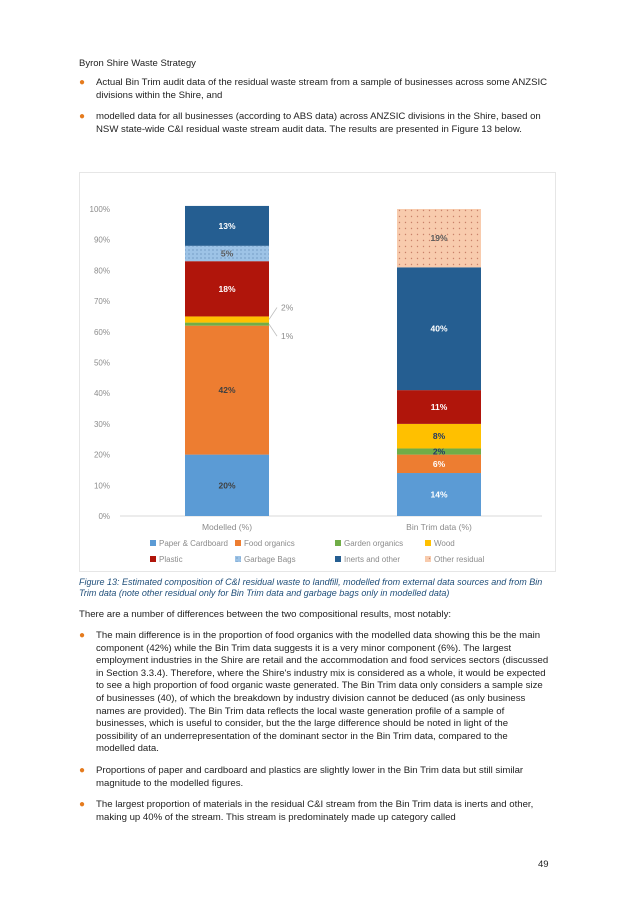  What do you see at coordinates (193, 543) in the screenshot?
I see `legend-label: Paper & Cardboard` at bounding box center [193, 543].